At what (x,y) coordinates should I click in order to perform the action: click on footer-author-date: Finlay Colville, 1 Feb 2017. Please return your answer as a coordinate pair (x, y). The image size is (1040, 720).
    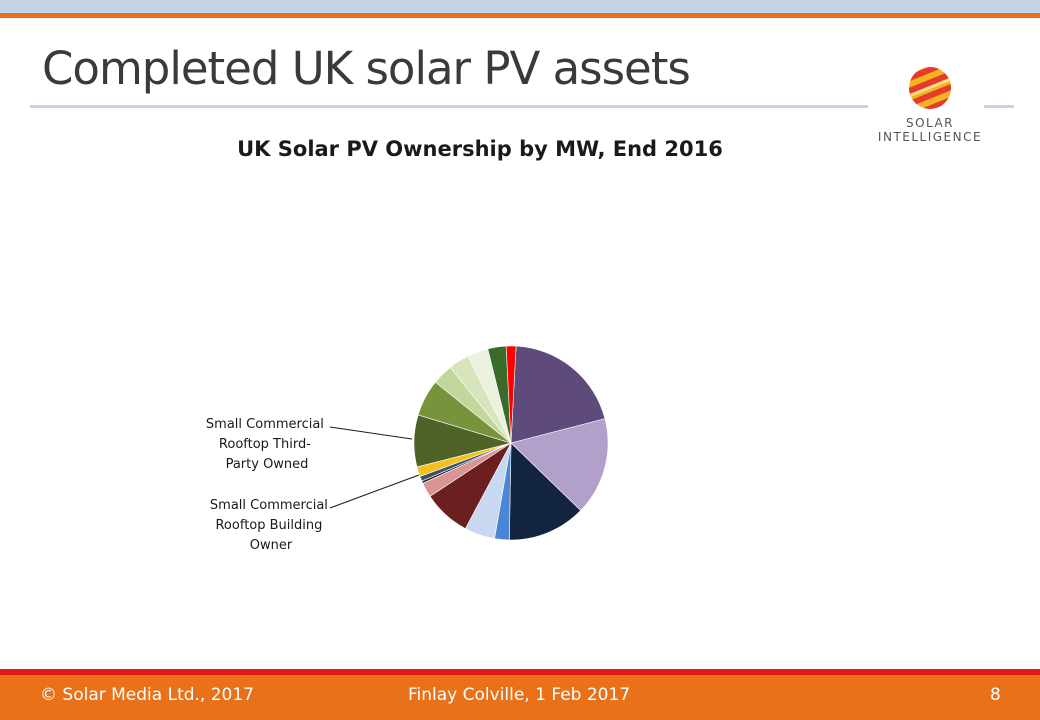
    Looking at the image, I should click on (519, 695).